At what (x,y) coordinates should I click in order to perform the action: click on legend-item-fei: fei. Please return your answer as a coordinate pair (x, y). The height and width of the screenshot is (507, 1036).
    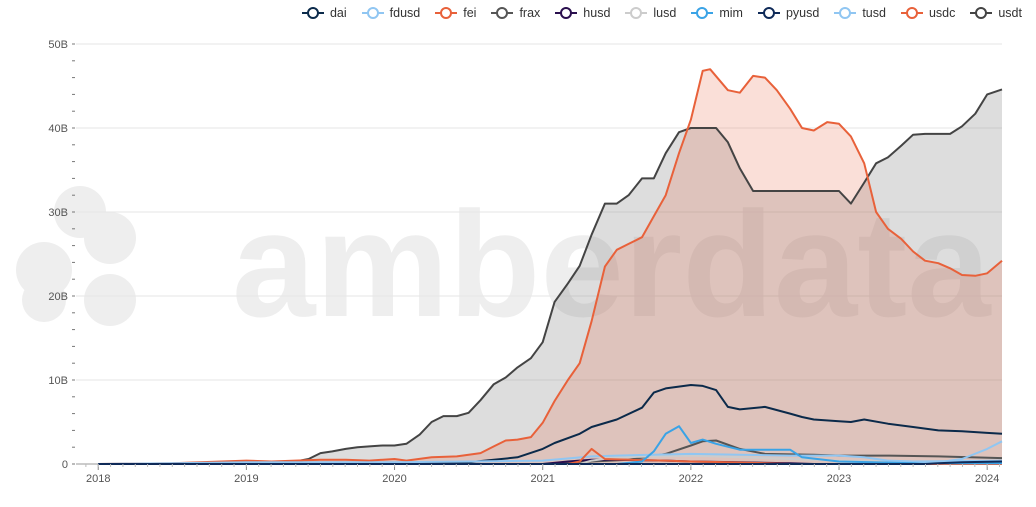
    Looking at the image, I should click on (455, 13).